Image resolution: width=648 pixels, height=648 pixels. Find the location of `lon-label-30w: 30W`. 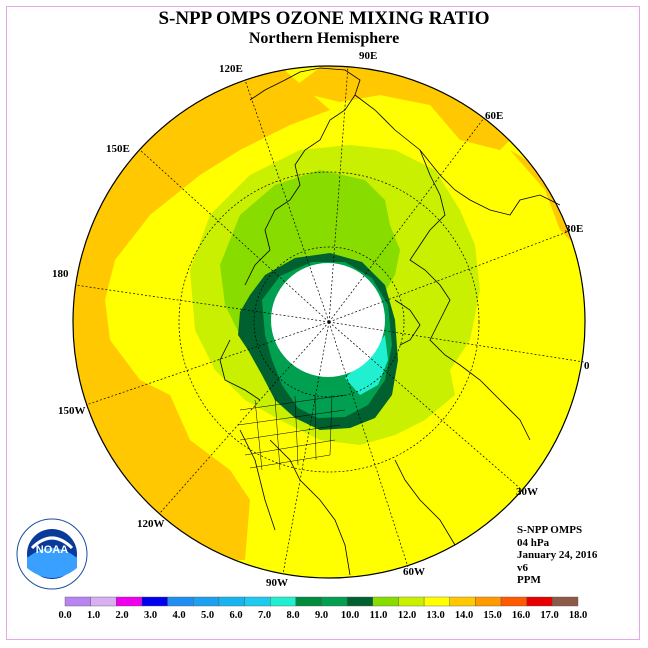

lon-label-30w: 30W is located at coordinates (527, 492).